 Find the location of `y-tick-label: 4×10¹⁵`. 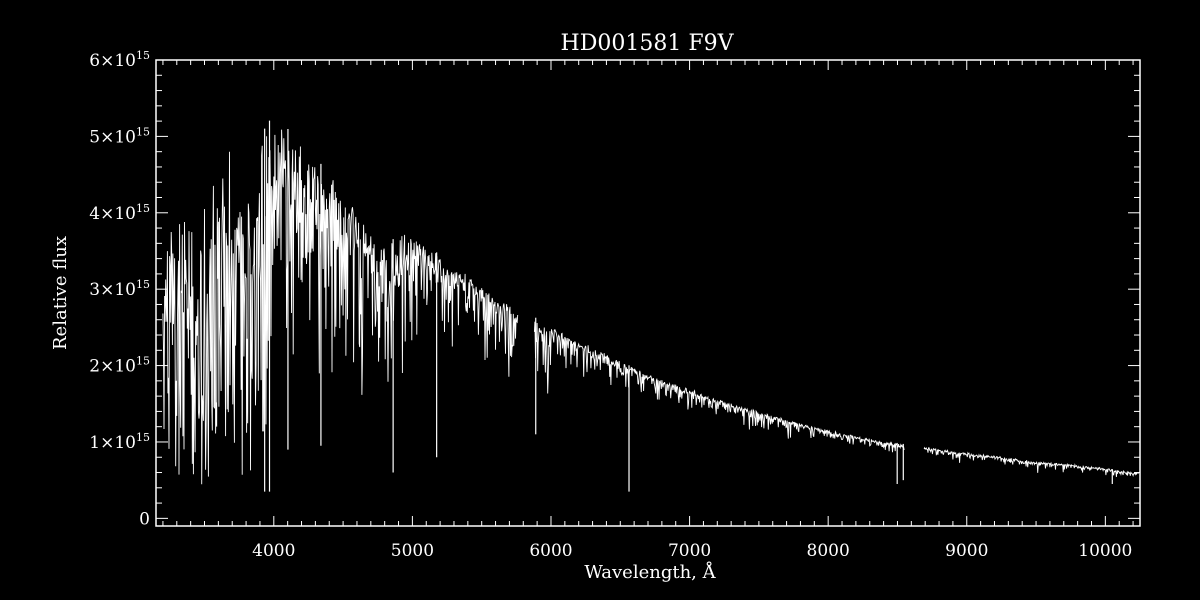

y-tick-label: 4×10¹⁵ is located at coordinates (119, 213).